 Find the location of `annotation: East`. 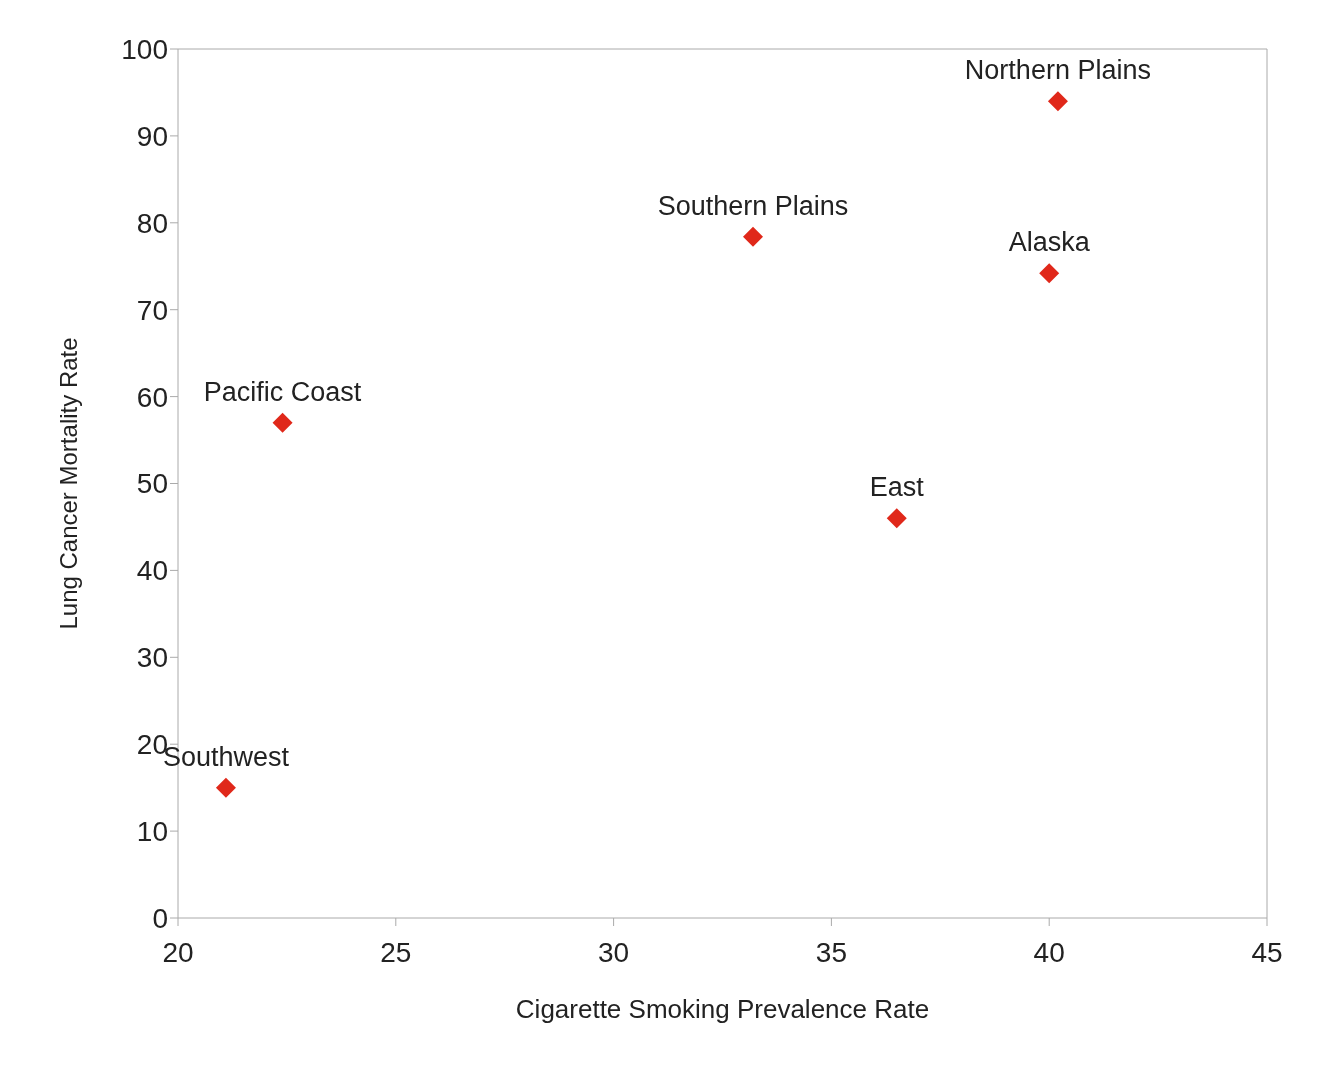

annotation: East is located at coordinates (897, 487).